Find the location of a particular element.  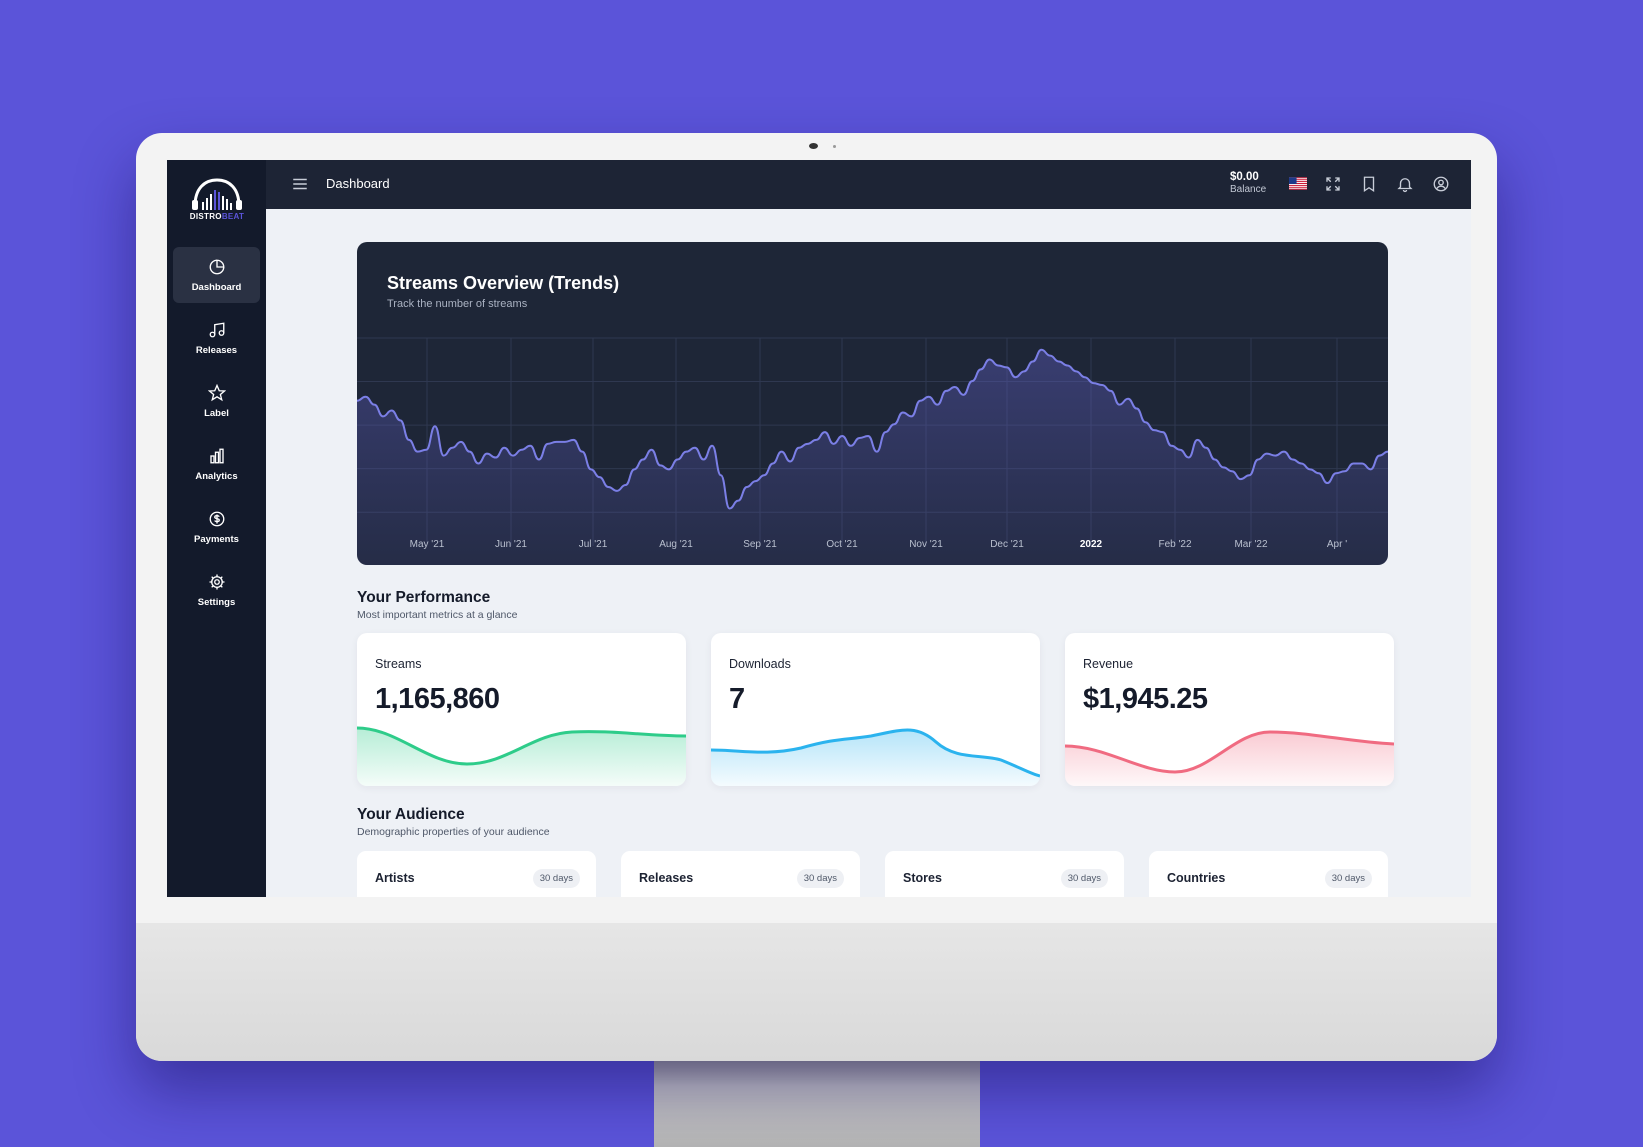

bookmark-icon is located at coordinates (1369, 184).